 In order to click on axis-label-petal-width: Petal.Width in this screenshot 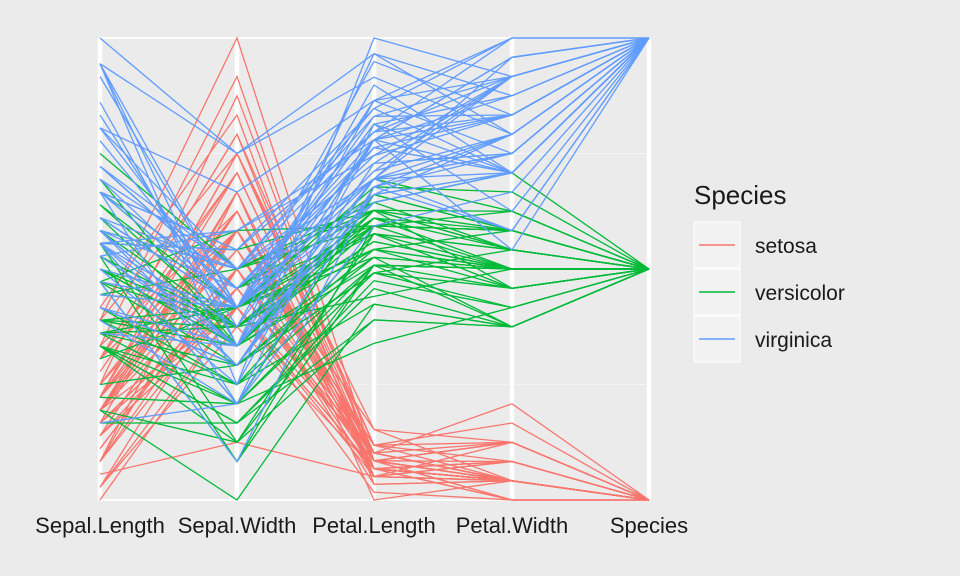, I will do `click(512, 525)`.